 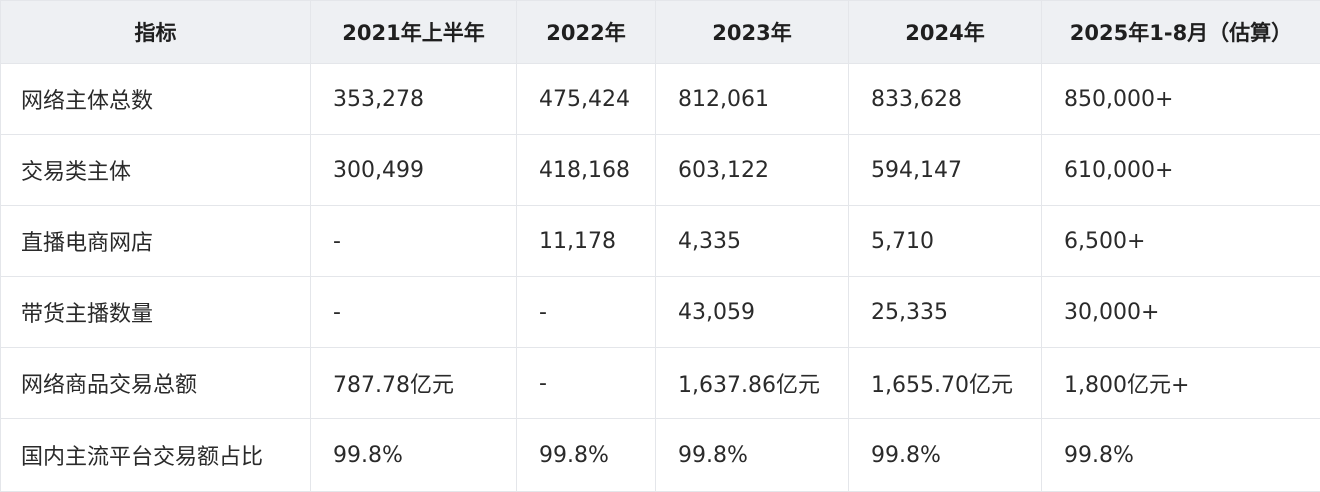 I want to click on header-cell-2024: 2024年, so click(x=945, y=32).